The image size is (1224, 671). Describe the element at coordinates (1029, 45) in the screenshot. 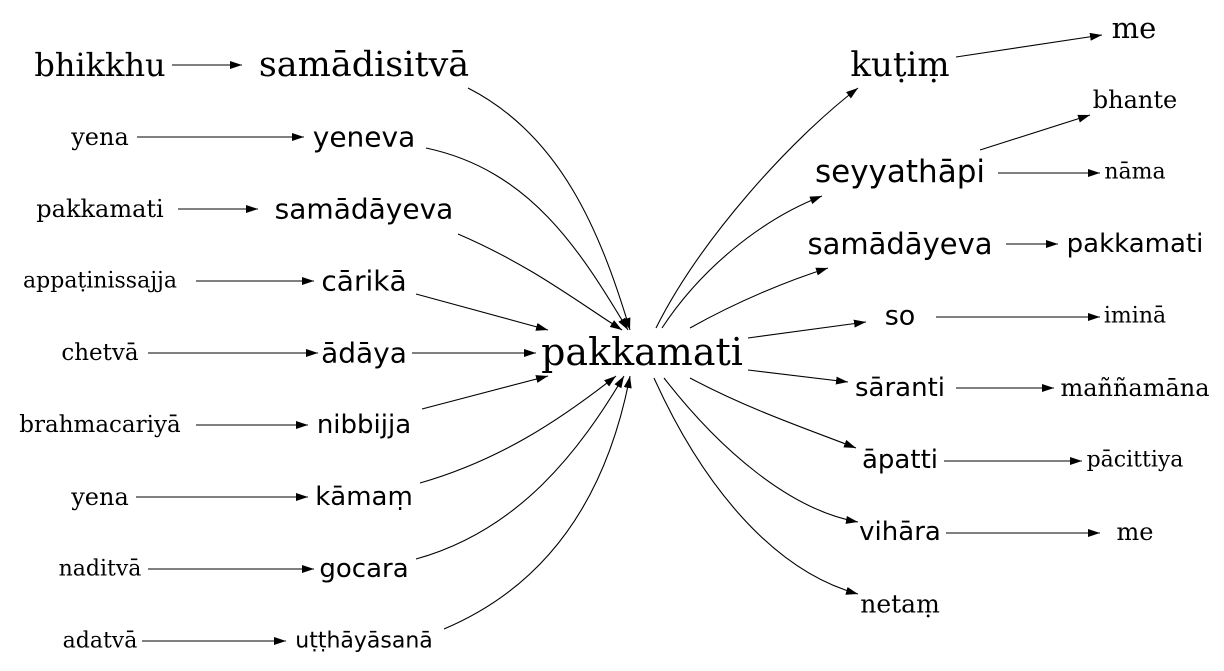

I see `edge-kutim-to-me1` at that location.